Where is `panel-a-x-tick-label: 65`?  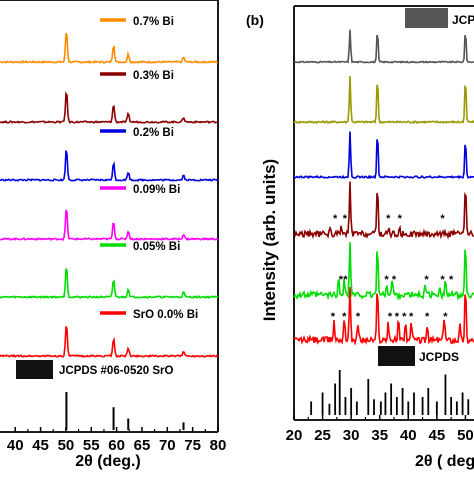 panel-a-x-tick-label: 65 is located at coordinates (142, 445).